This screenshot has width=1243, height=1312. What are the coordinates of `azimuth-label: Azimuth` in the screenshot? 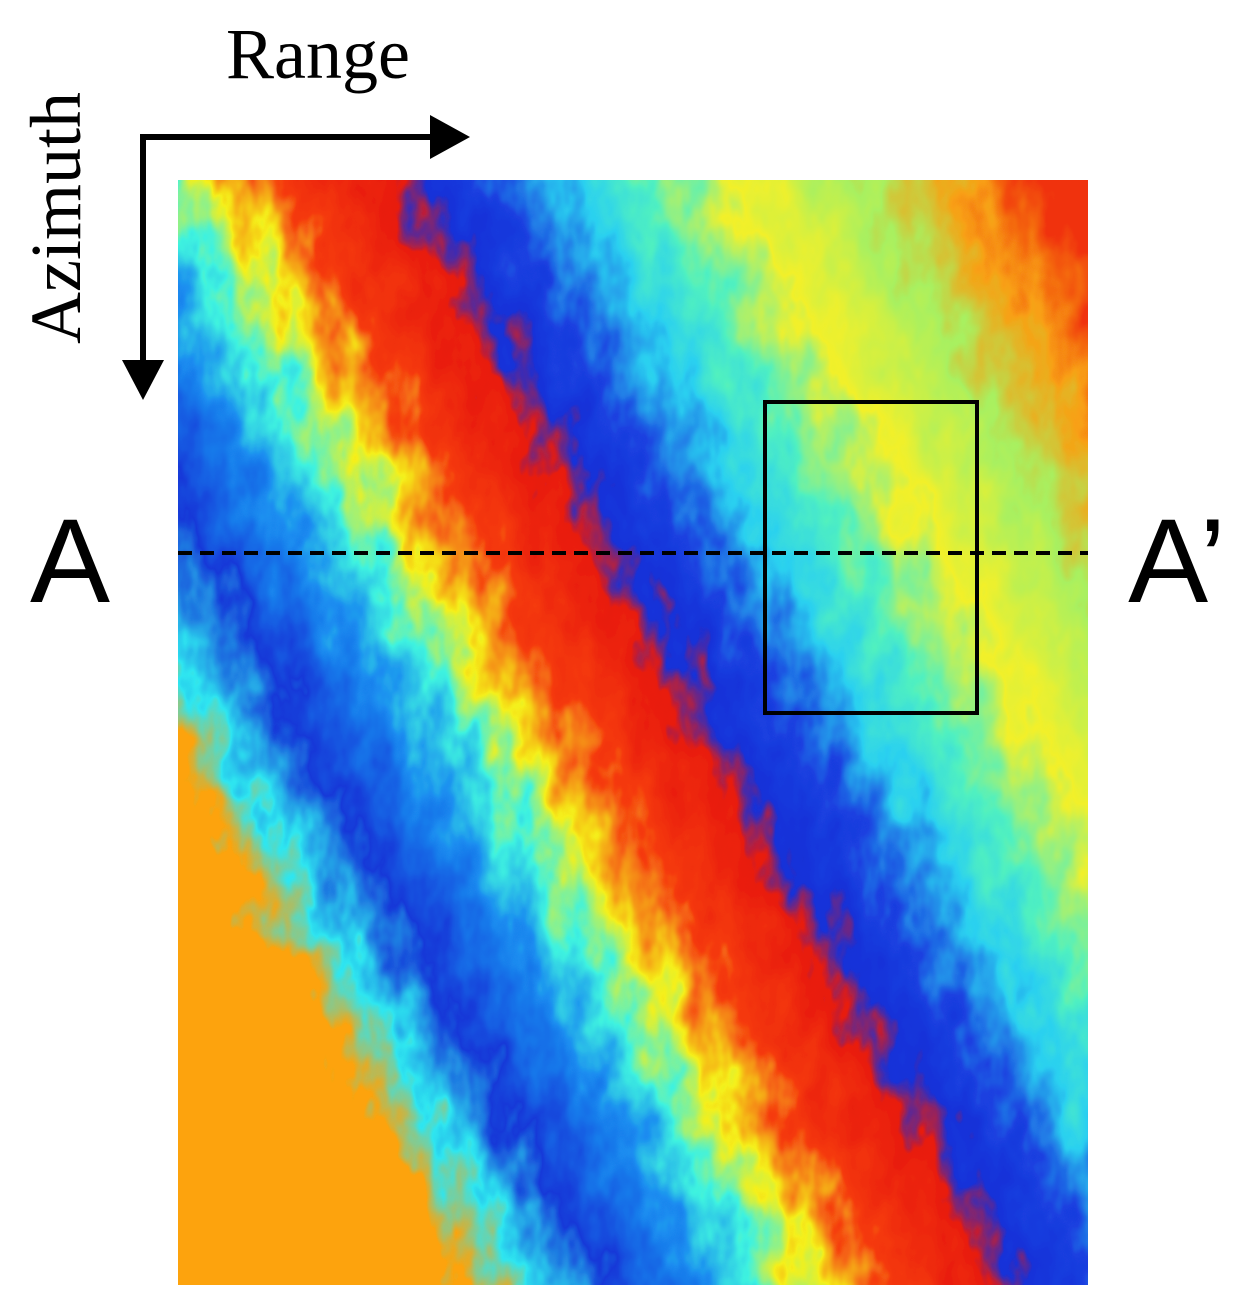 It's located at (56, 218).